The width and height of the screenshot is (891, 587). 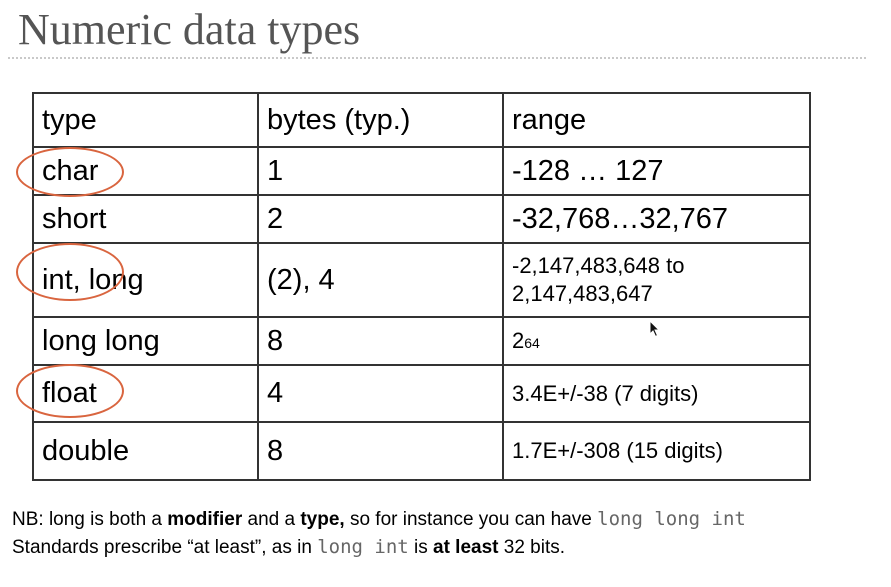 I want to click on range-cell: -2,147,483,648 to 2,147,483,647, so click(x=656, y=280).